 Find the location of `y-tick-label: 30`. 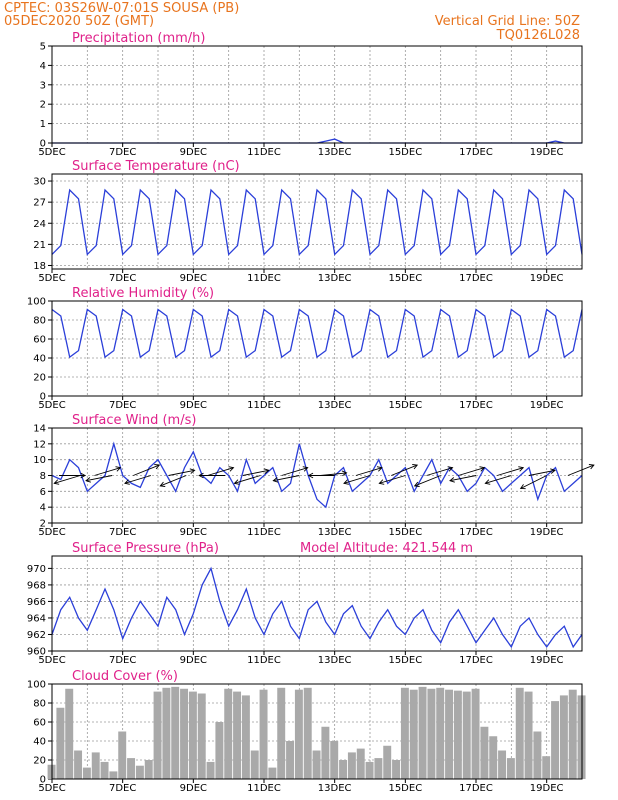

y-tick-label: 30 is located at coordinates (39, 182).